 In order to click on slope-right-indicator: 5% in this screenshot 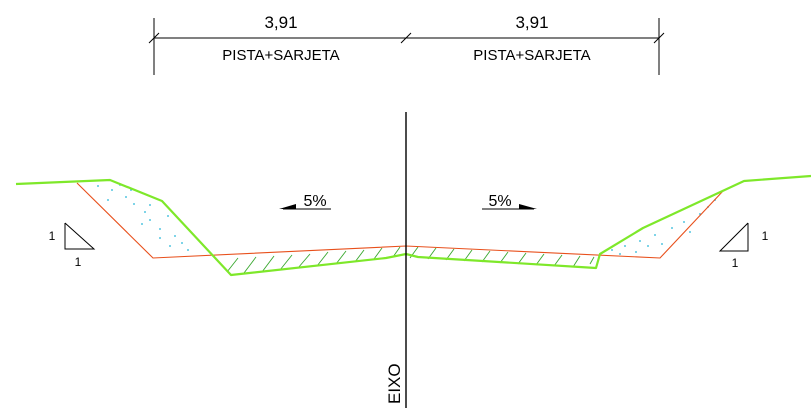, I will do `click(509, 201)`.